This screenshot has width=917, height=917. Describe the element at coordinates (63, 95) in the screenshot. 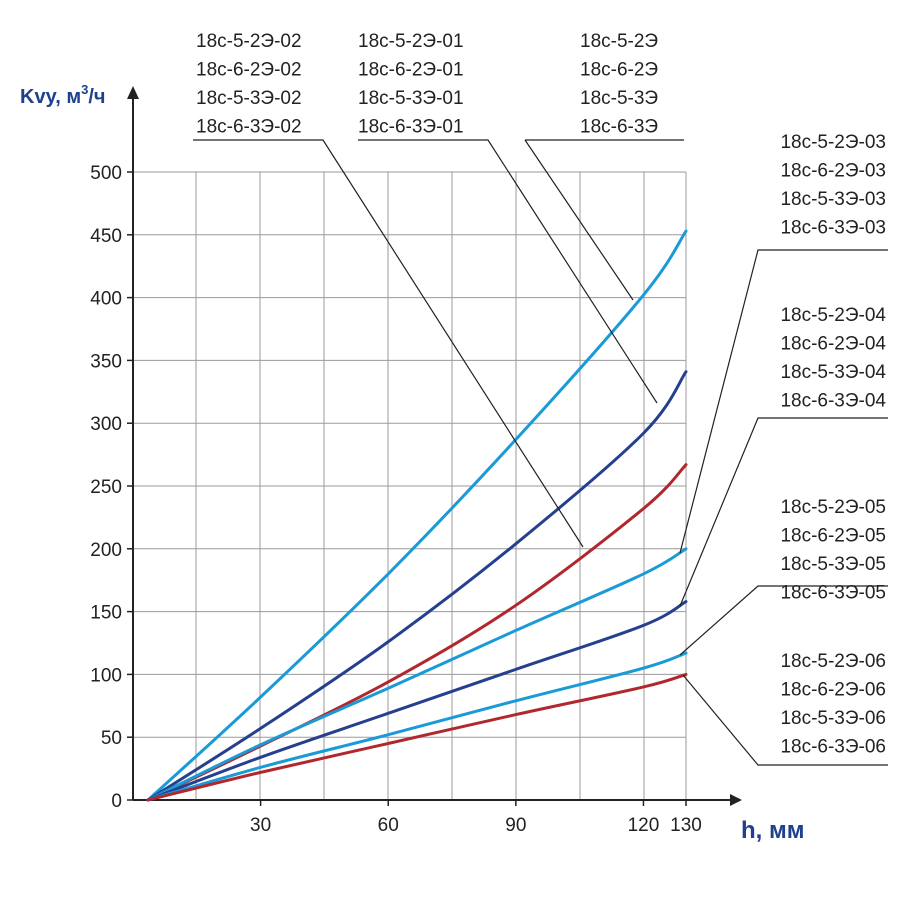

I see `y-axis-title: Kvy, м3/ч` at that location.